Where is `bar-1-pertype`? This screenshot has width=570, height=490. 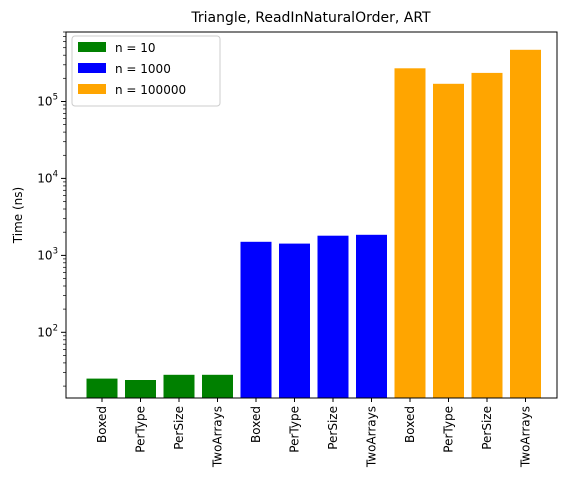 bar-1-pertype is located at coordinates (140, 389).